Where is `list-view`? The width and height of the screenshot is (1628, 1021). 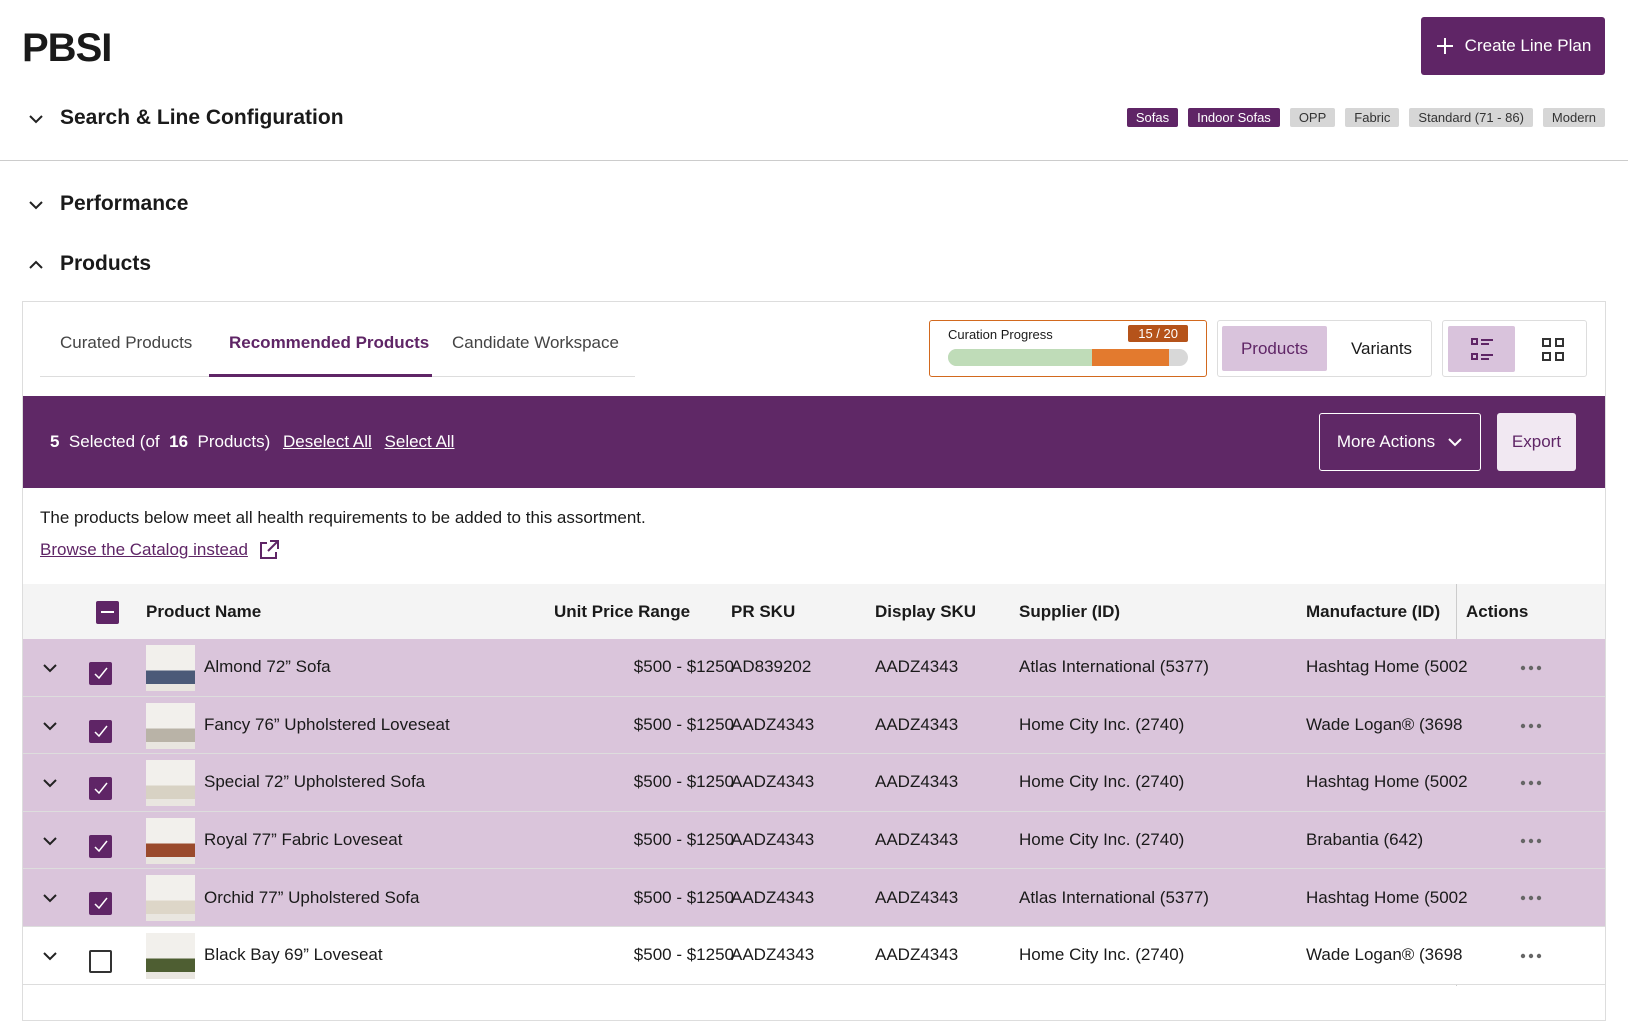
list-view is located at coordinates (1481, 349).